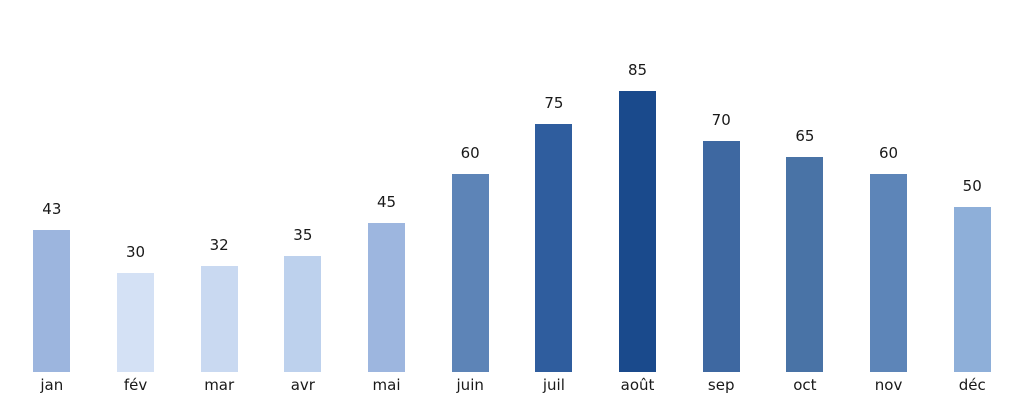 This screenshot has height=404, width=1024. I want to click on bar-value-label: 75, so click(554, 103).